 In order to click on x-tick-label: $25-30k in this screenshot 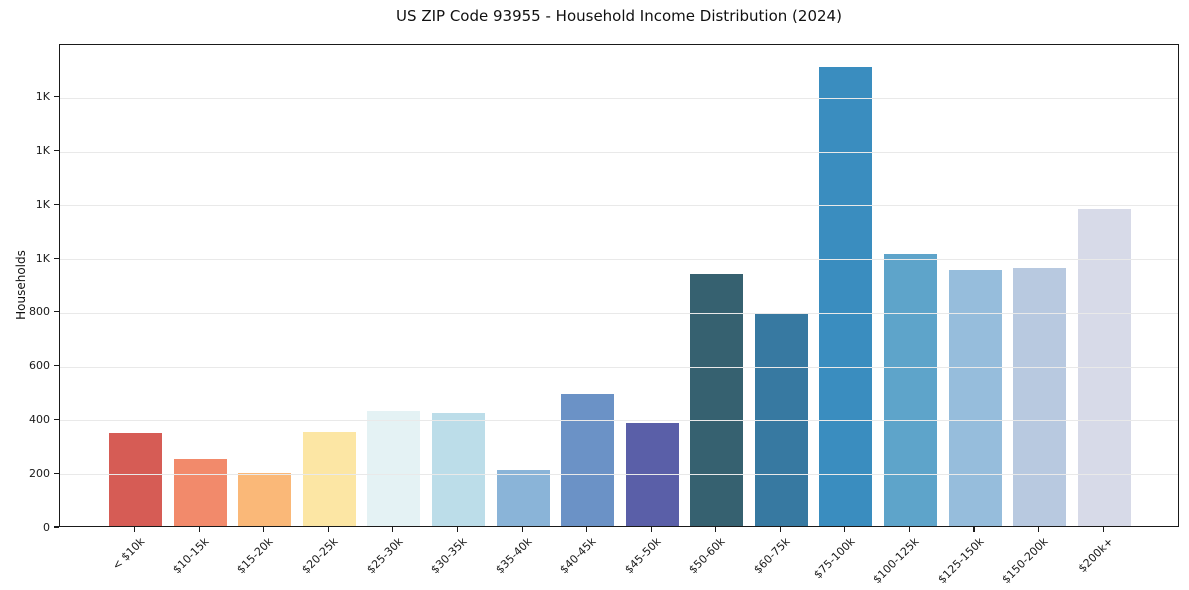, I will do `click(384, 556)`.